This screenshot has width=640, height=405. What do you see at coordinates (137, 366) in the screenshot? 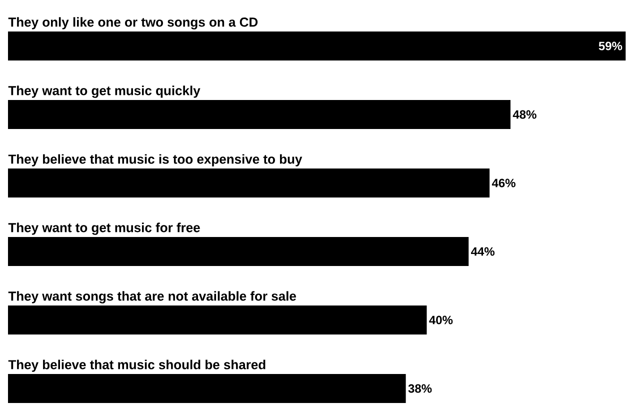
I see `y-tick-label: They believe that music should be shared` at bounding box center [137, 366].